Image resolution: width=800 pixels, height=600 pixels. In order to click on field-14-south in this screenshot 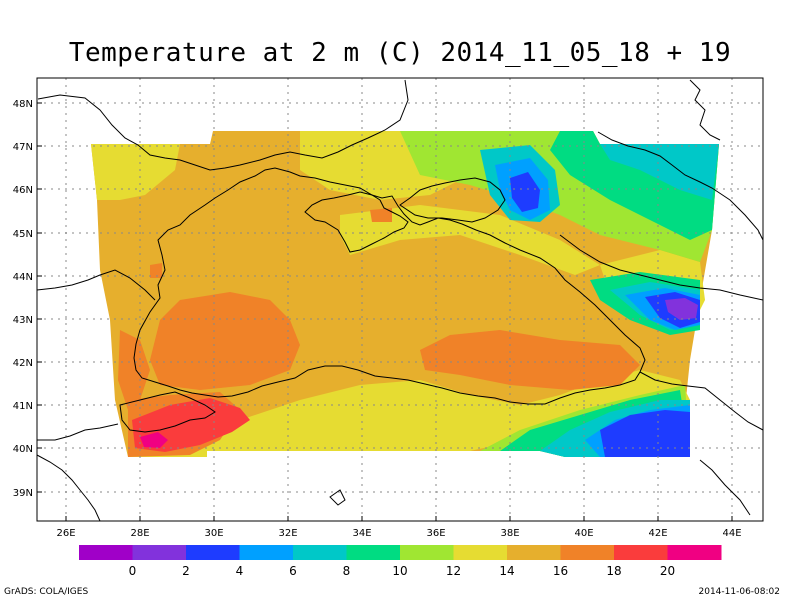, I will do `click(409, 413)`.